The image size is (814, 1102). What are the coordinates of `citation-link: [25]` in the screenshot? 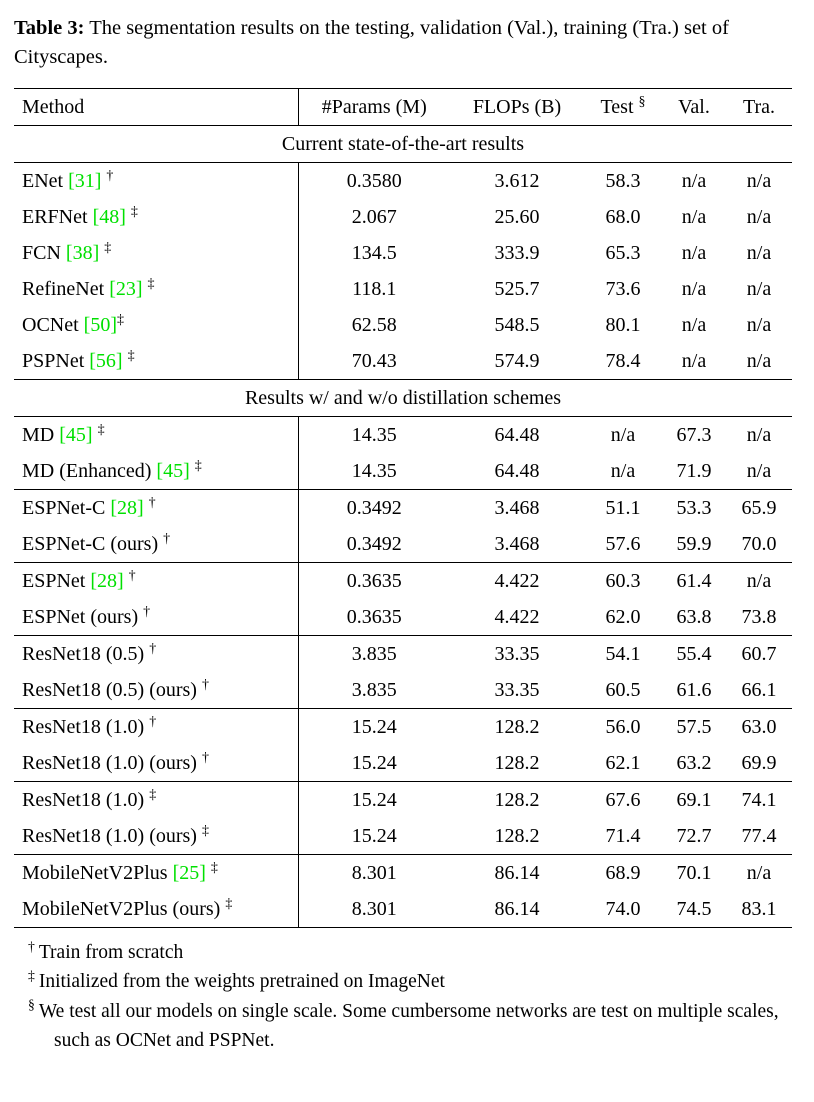 It's located at (189, 873).